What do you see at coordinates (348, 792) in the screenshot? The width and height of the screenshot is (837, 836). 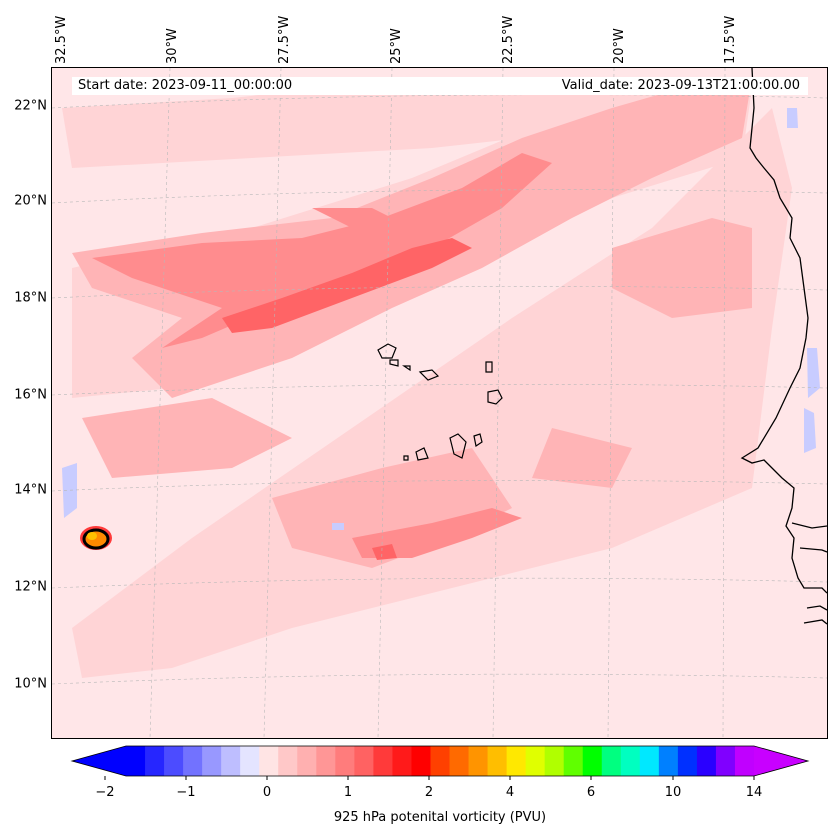 I see `colorbar-tick-label: 1` at bounding box center [348, 792].